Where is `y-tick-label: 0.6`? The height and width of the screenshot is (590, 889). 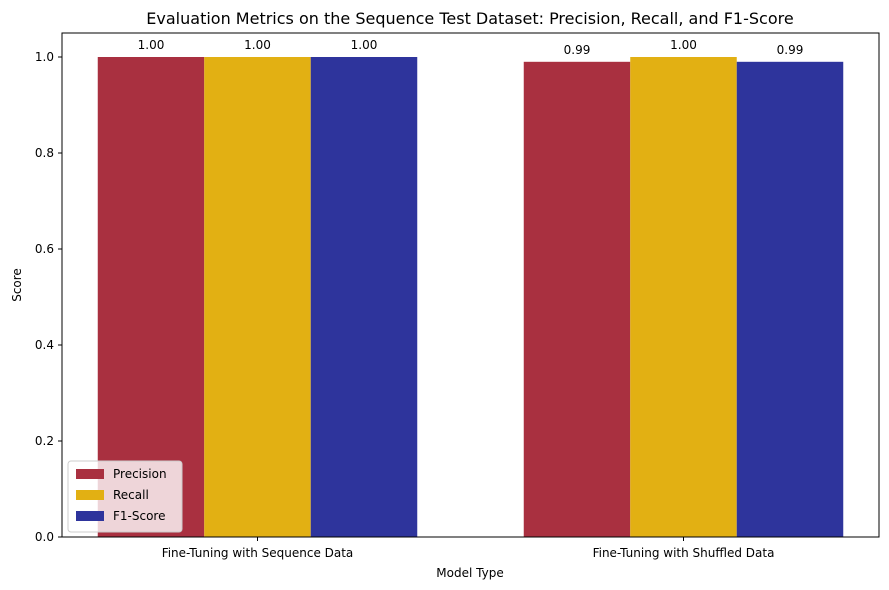 y-tick-label: 0.6 is located at coordinates (44, 249).